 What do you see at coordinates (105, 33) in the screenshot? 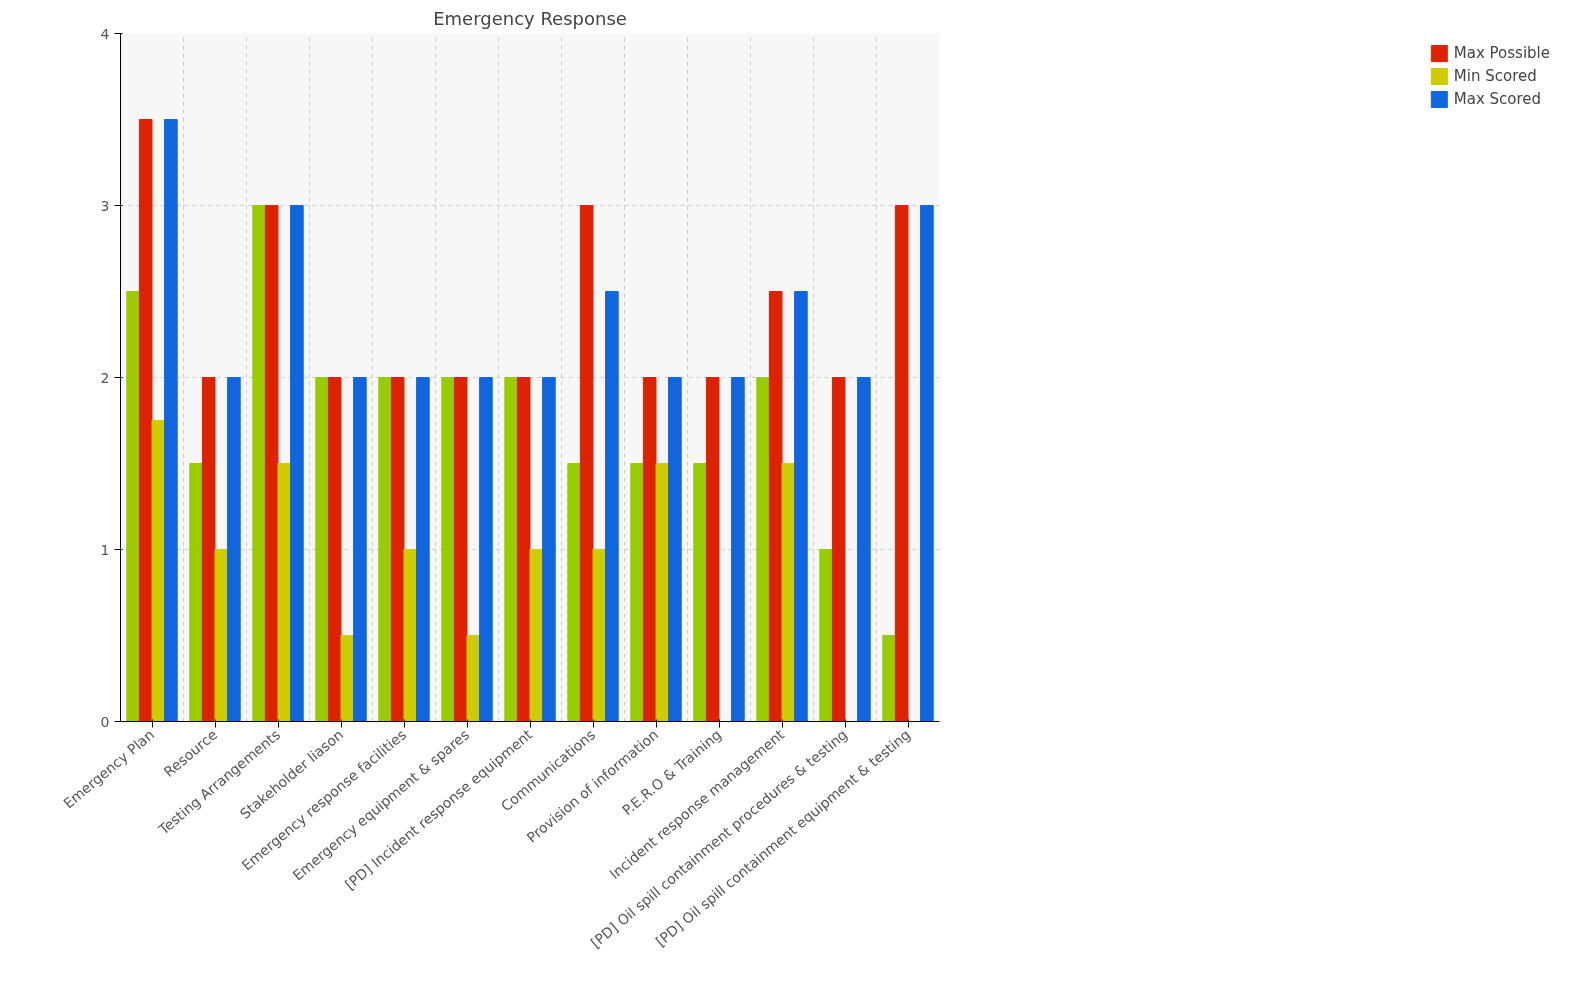
I see `y-tick-label: 4` at bounding box center [105, 33].